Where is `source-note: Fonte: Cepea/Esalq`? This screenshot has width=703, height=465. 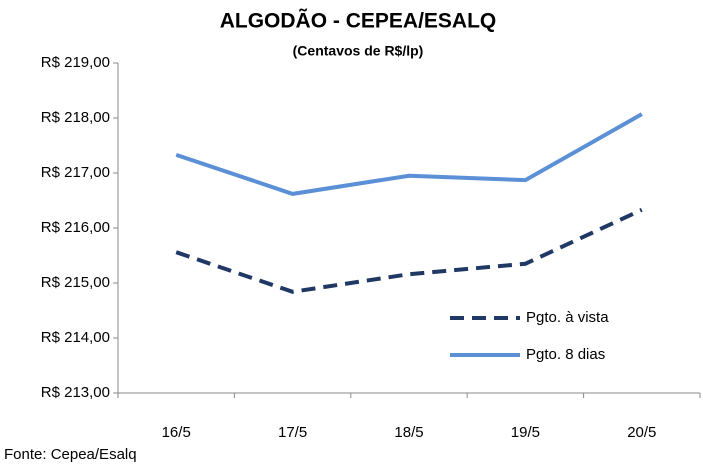 source-note: Fonte: Cepea/Esalq is located at coordinates (70, 454).